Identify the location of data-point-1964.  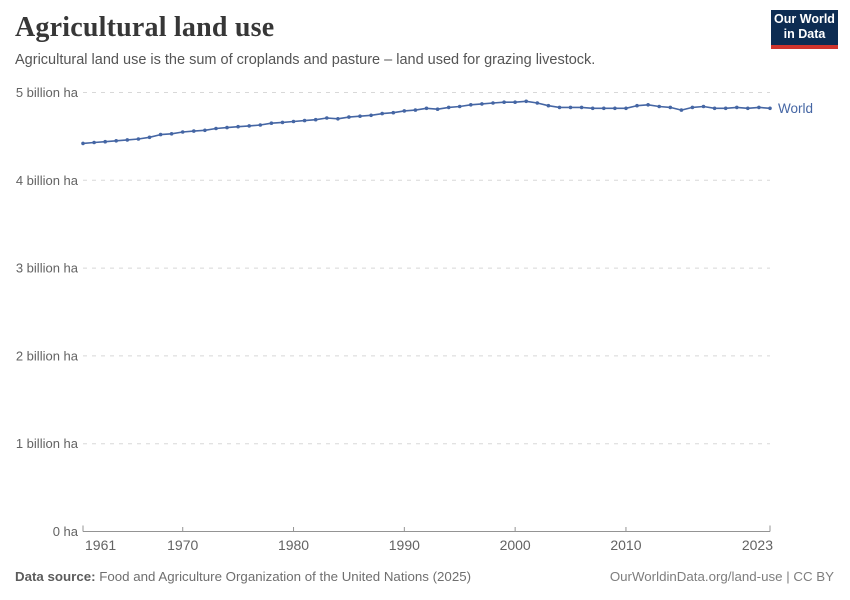
(116, 141).